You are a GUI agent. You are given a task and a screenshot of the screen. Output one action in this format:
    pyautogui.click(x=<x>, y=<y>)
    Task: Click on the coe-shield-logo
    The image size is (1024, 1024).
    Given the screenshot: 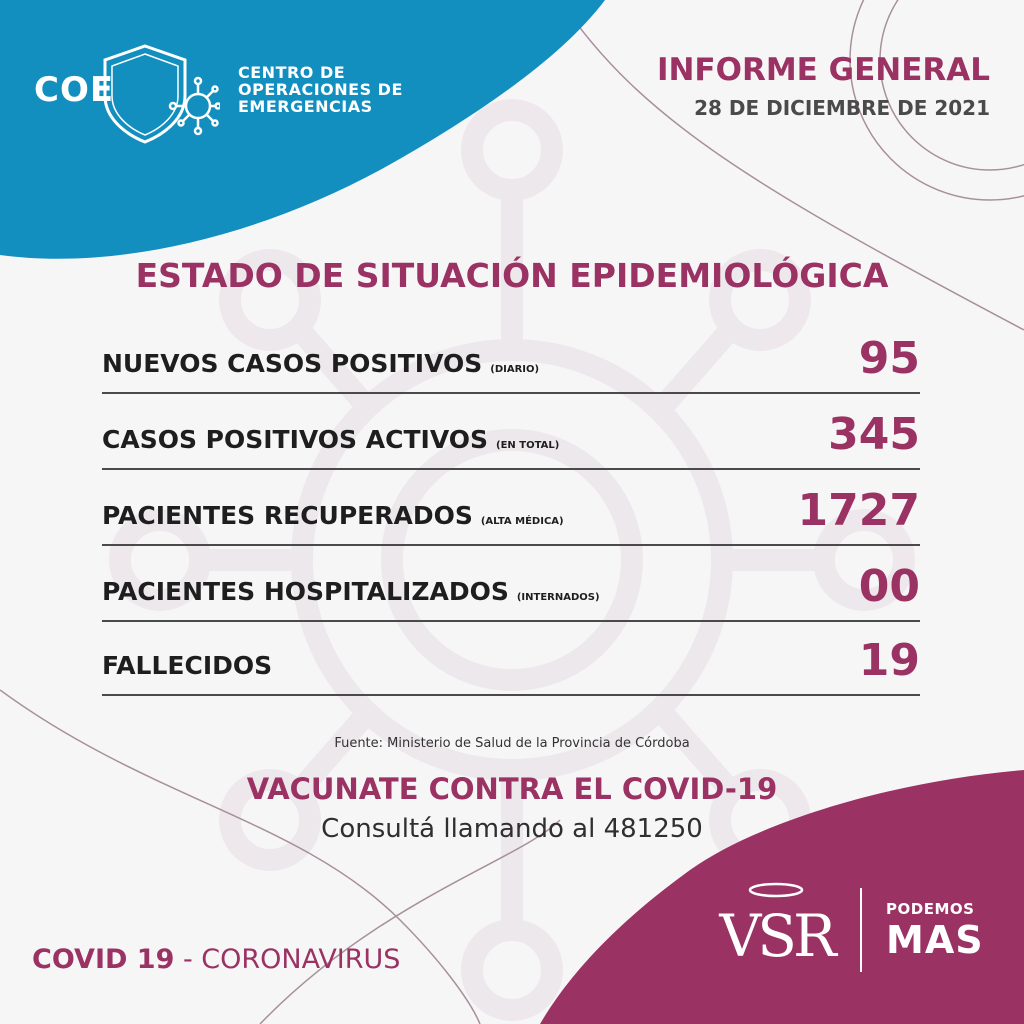 What is the action you would take?
    pyautogui.click(x=161, y=94)
    